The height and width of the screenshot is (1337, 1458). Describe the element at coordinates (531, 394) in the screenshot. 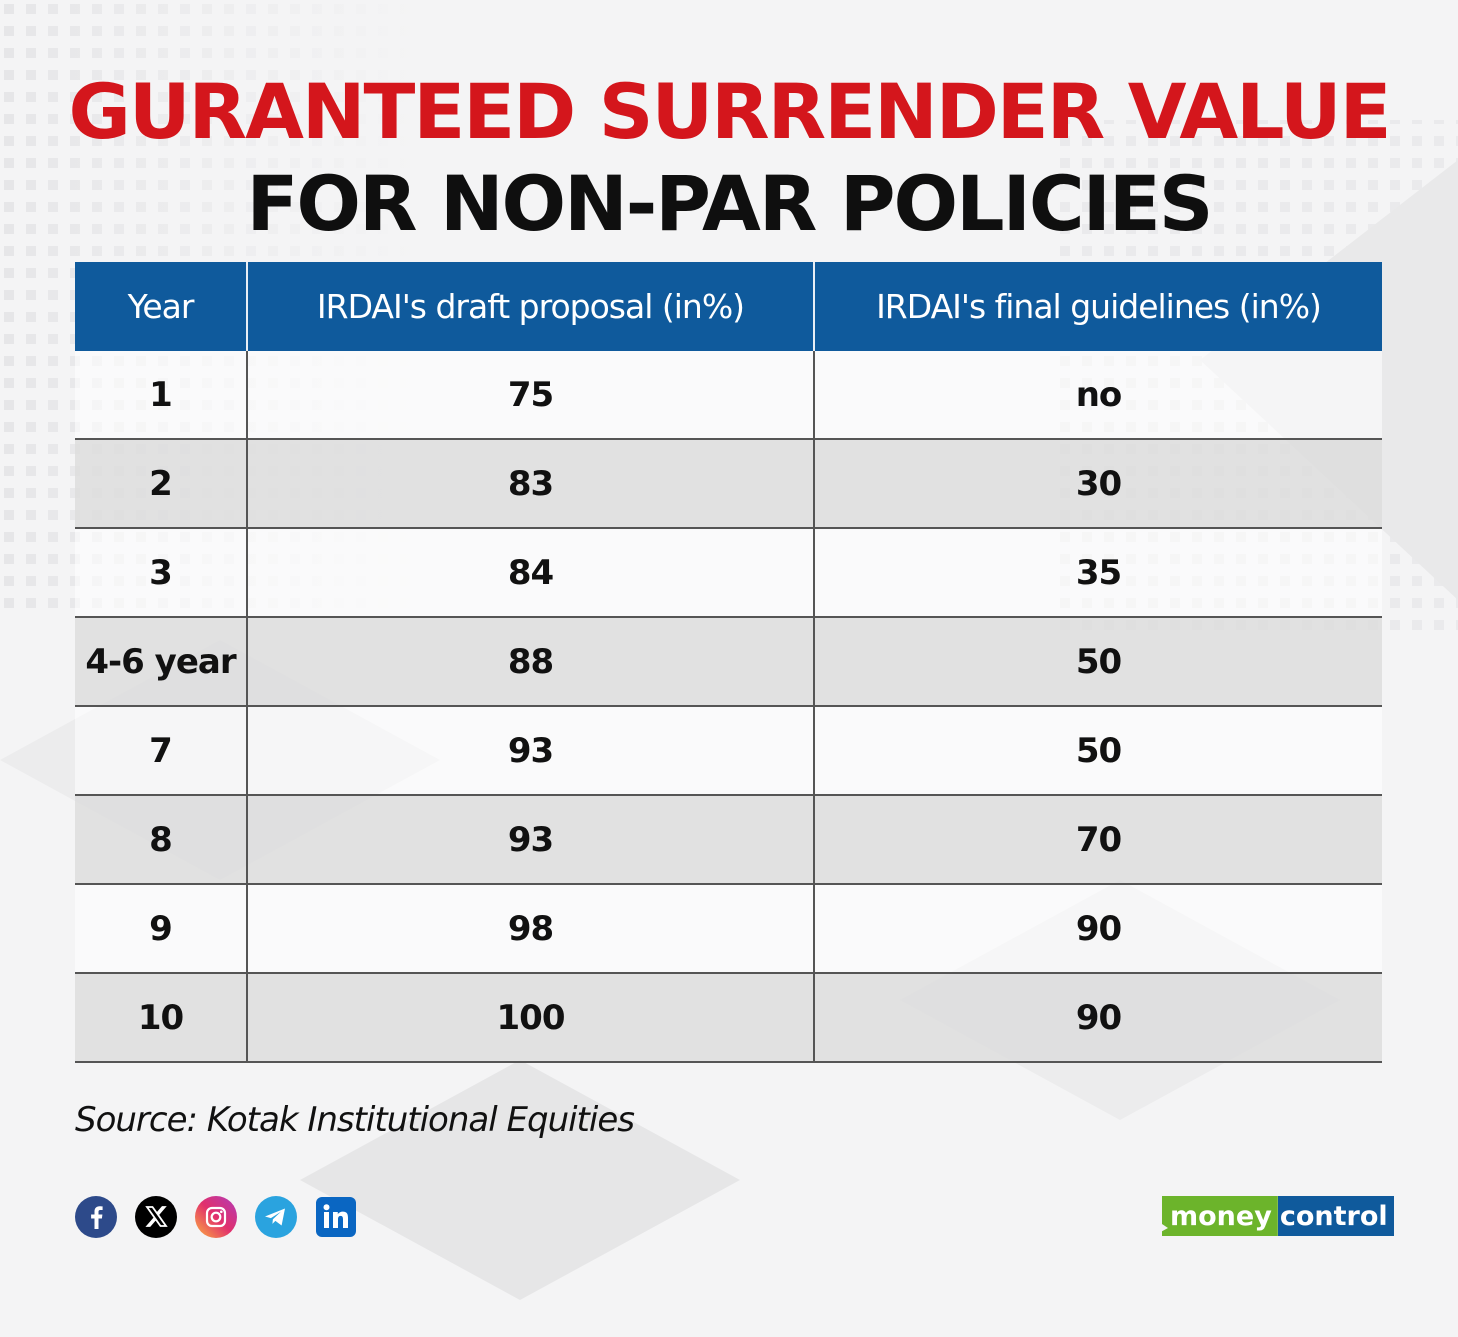

I see `cell-draft: 75` at that location.